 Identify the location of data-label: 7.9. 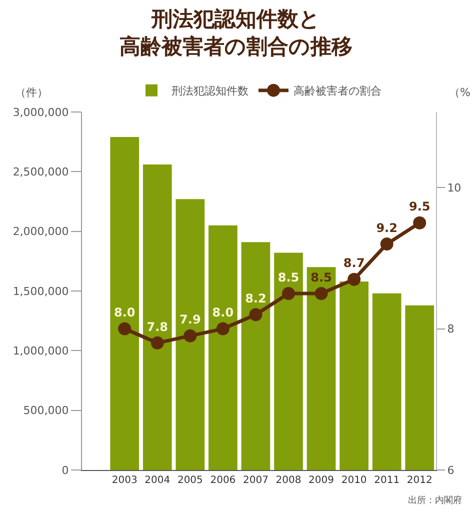
(190, 319).